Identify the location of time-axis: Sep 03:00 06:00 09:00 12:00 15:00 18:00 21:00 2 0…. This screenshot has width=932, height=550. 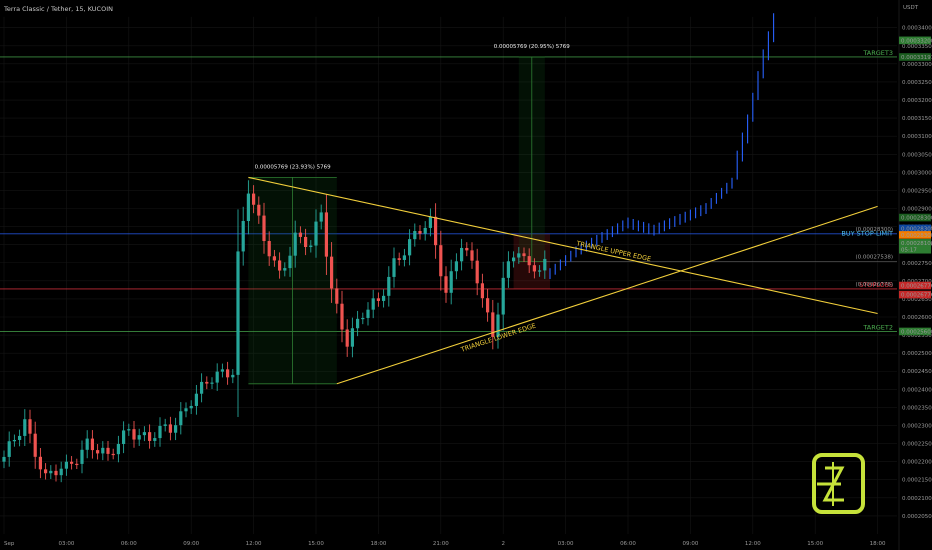
(445, 544).